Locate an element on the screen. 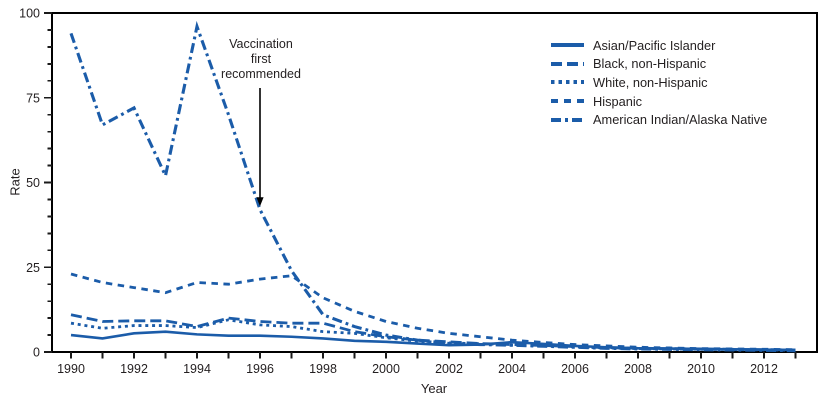 The width and height of the screenshot is (827, 404). x-tick-label: 1998 is located at coordinates (323, 369).